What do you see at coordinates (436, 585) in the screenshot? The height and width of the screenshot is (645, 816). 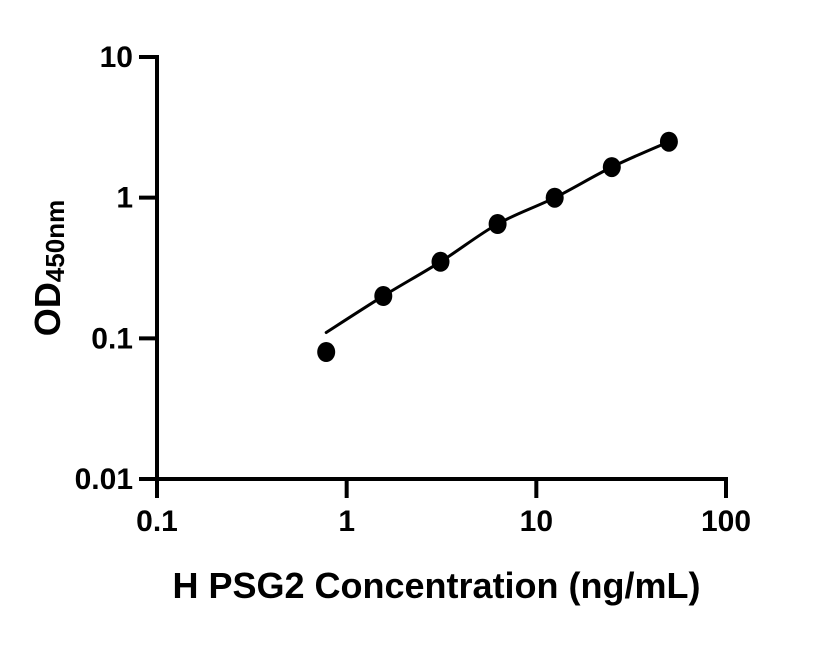 I see `x-axis-title: H PSG2 Concentration (ng/mL)` at bounding box center [436, 585].